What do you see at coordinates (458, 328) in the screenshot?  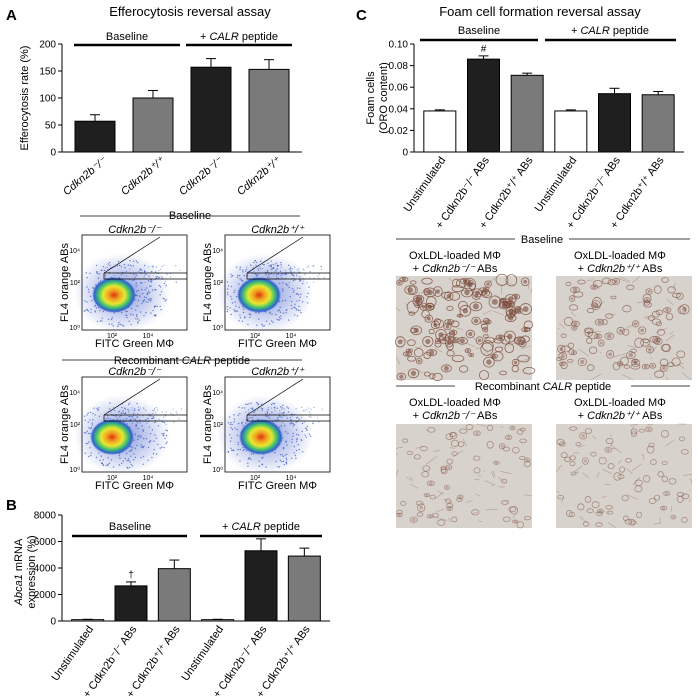 I see `micrograph-baseline-knockout-process` at bounding box center [458, 328].